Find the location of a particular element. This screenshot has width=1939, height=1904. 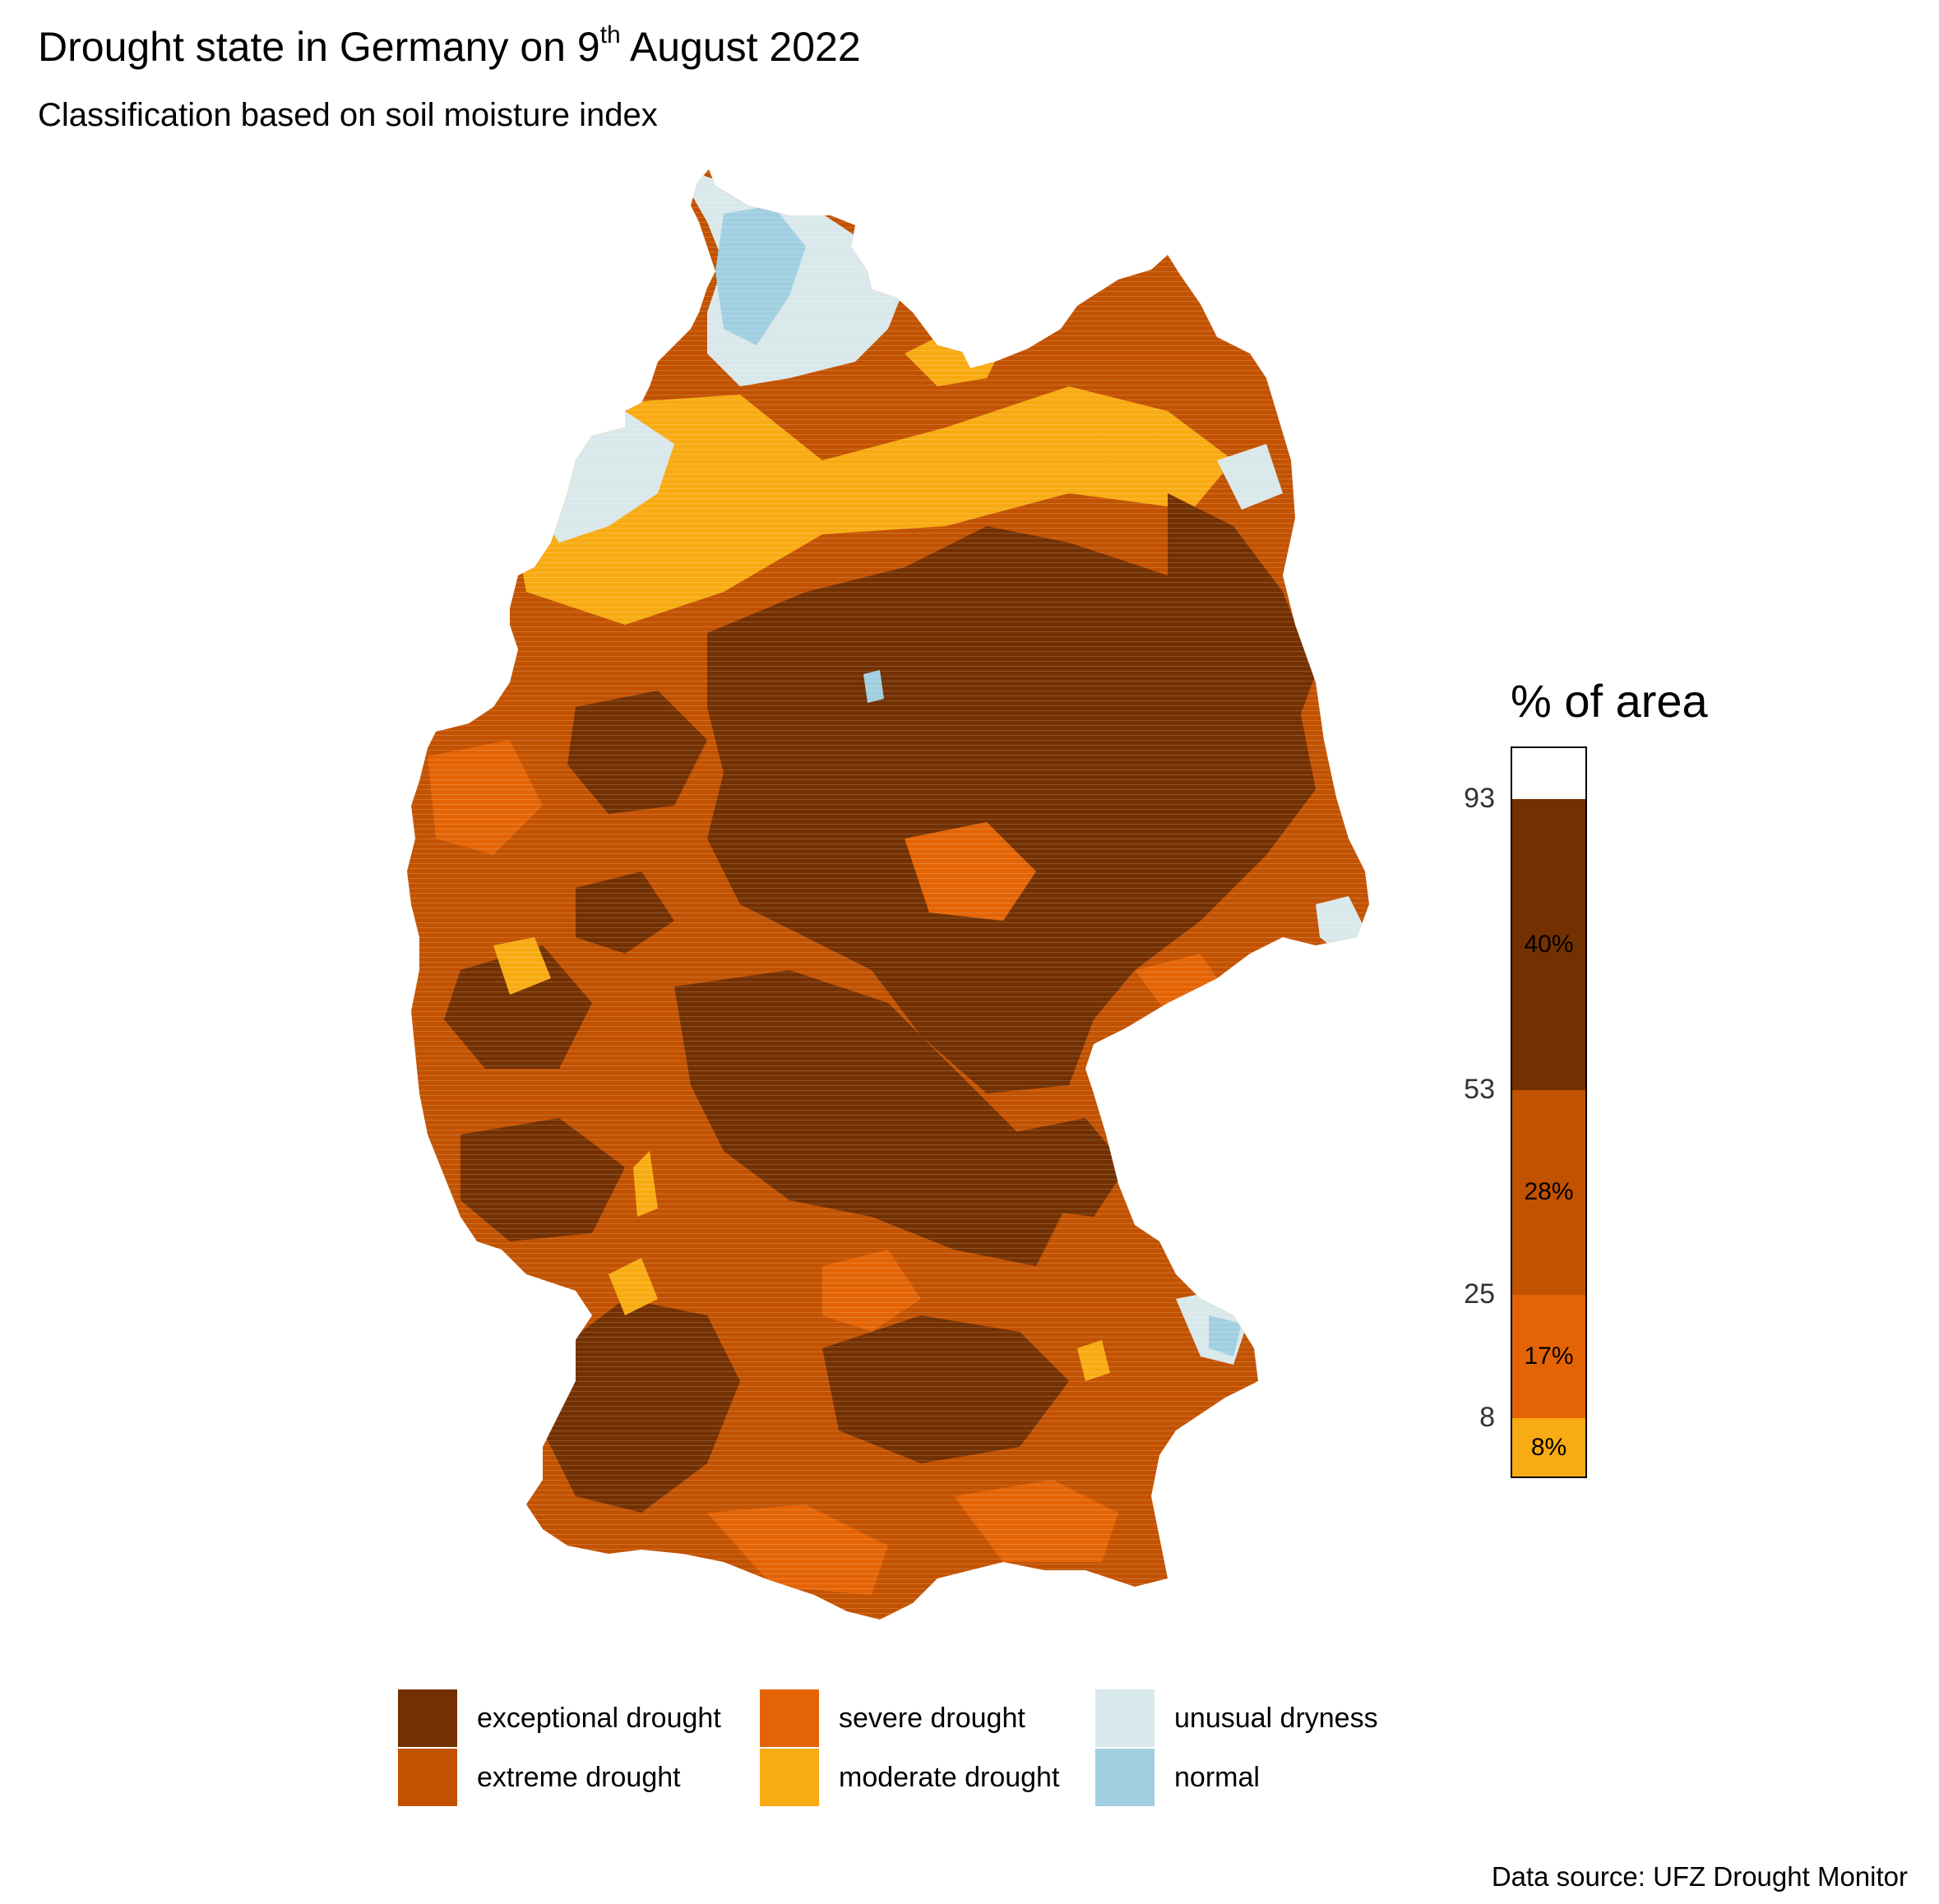

legend-label-moderate: moderate drought is located at coordinates (949, 1777).